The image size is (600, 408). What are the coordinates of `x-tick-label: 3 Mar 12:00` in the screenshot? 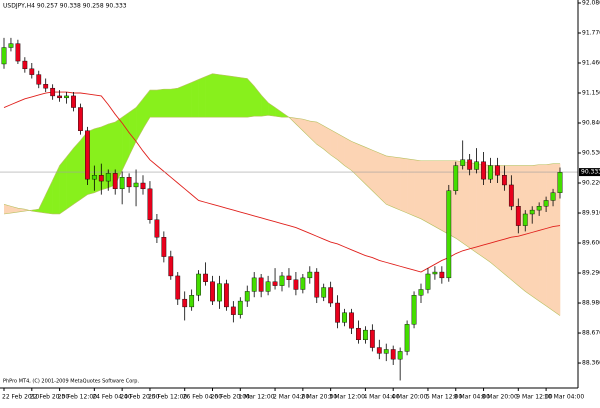 It's located at (347, 397).